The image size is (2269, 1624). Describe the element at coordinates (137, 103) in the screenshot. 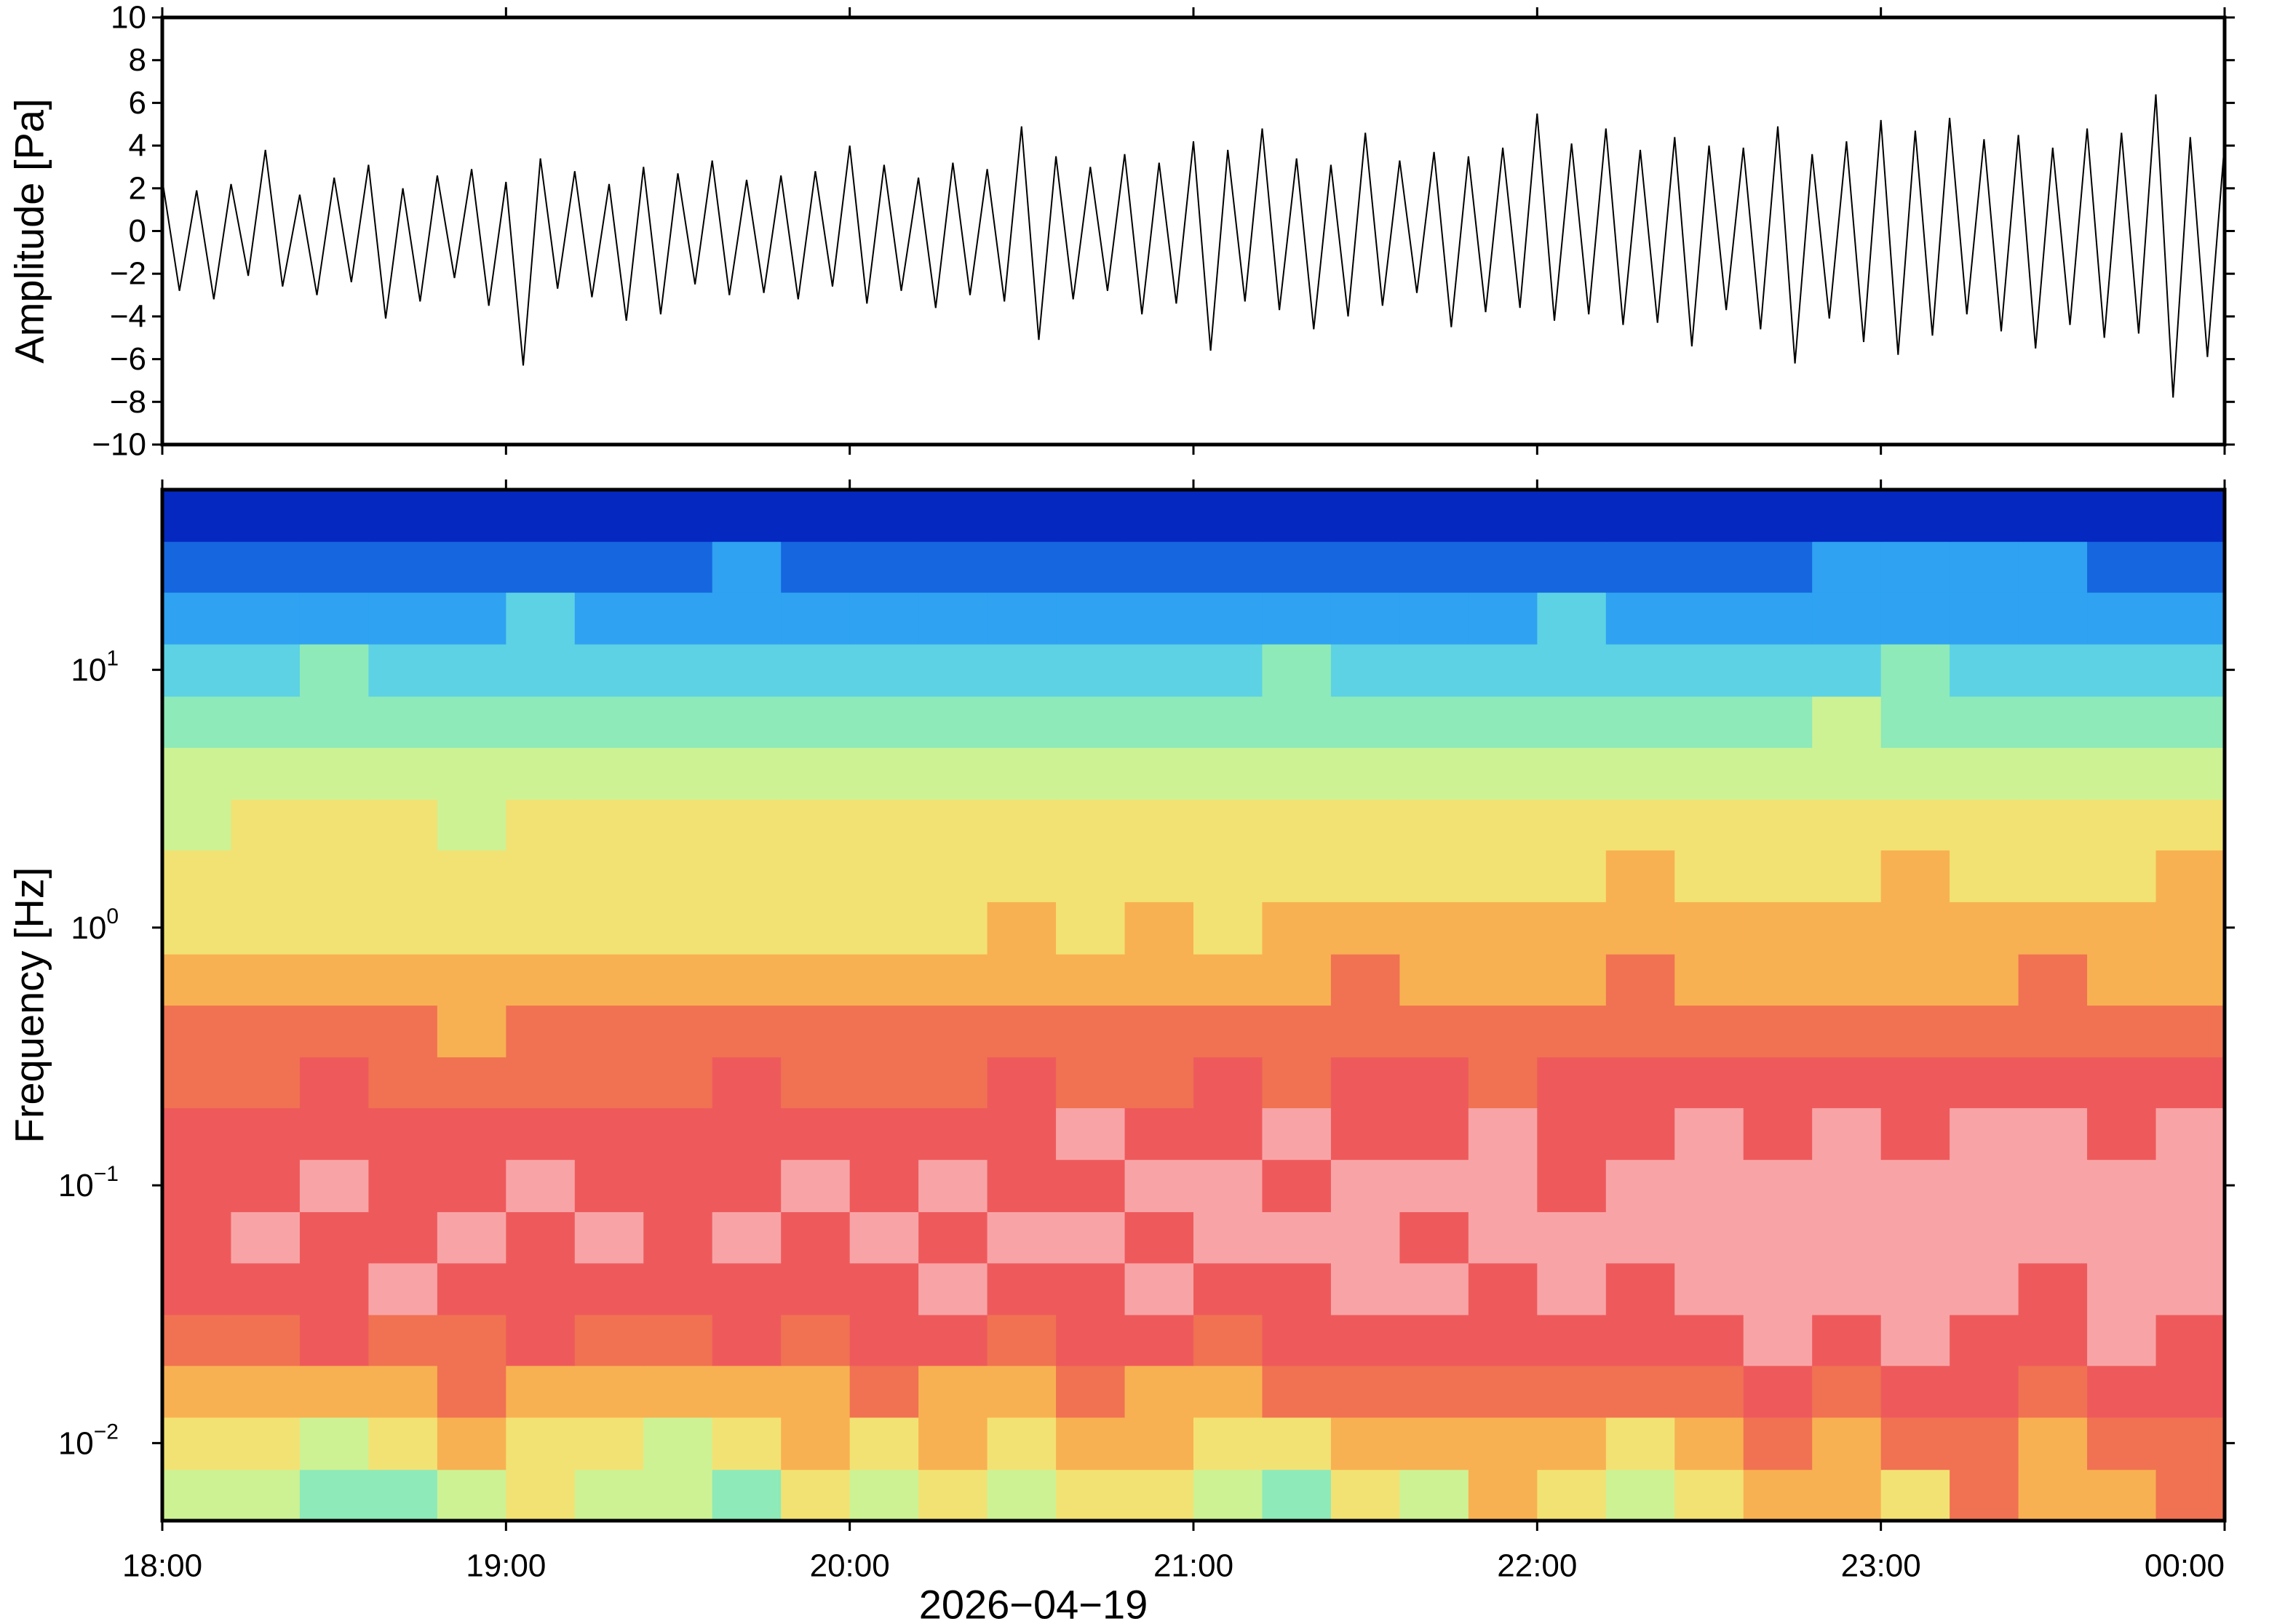

I see `y-tick-label: 6` at that location.